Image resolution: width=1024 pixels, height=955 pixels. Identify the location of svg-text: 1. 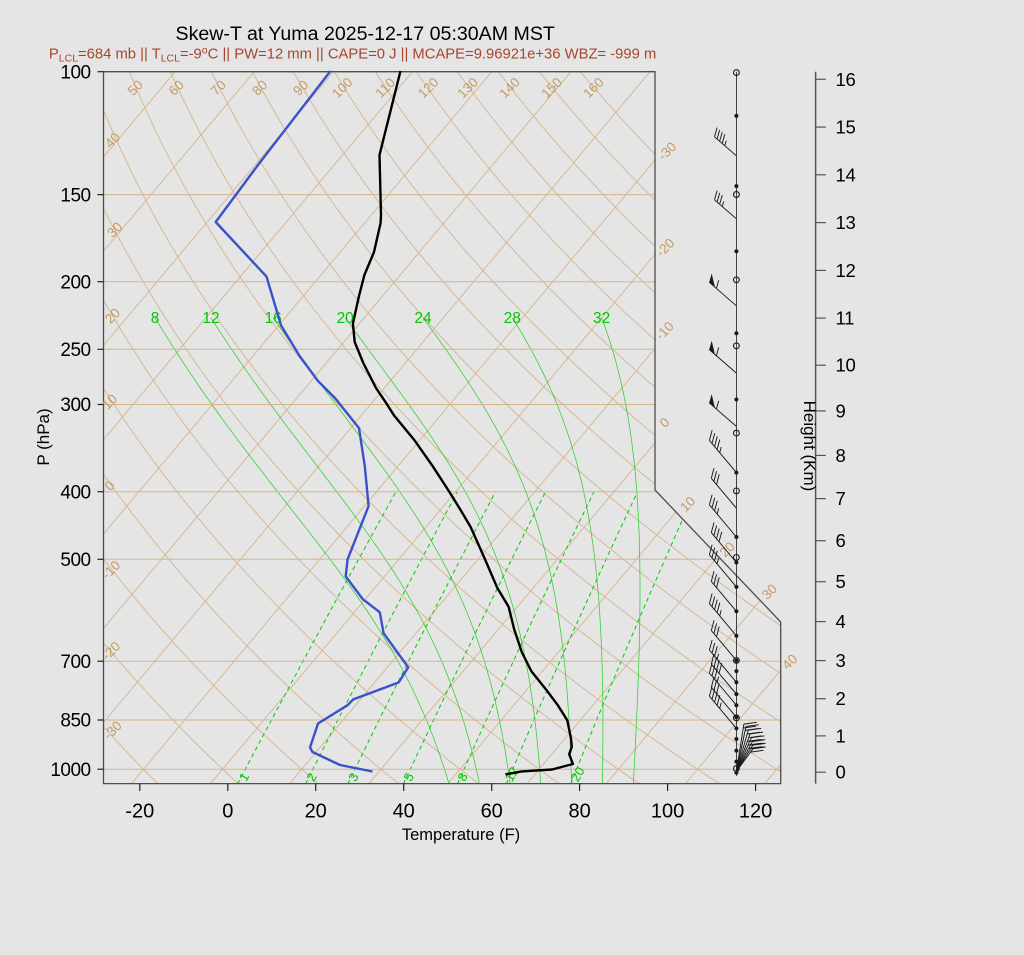
(841, 735).